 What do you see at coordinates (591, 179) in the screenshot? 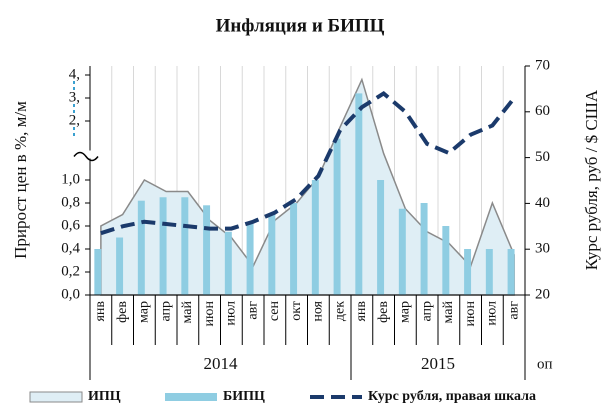
I see `y2-axis-label: Курс рубля, руб / $ США` at bounding box center [591, 179].